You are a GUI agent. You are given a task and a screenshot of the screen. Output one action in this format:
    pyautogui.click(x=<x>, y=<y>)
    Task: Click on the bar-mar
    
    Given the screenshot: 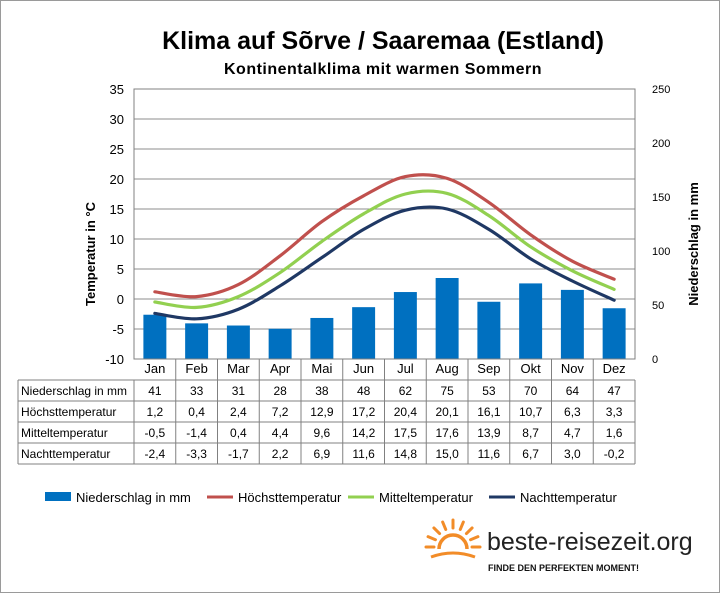 What is the action you would take?
    pyautogui.click(x=238, y=342)
    